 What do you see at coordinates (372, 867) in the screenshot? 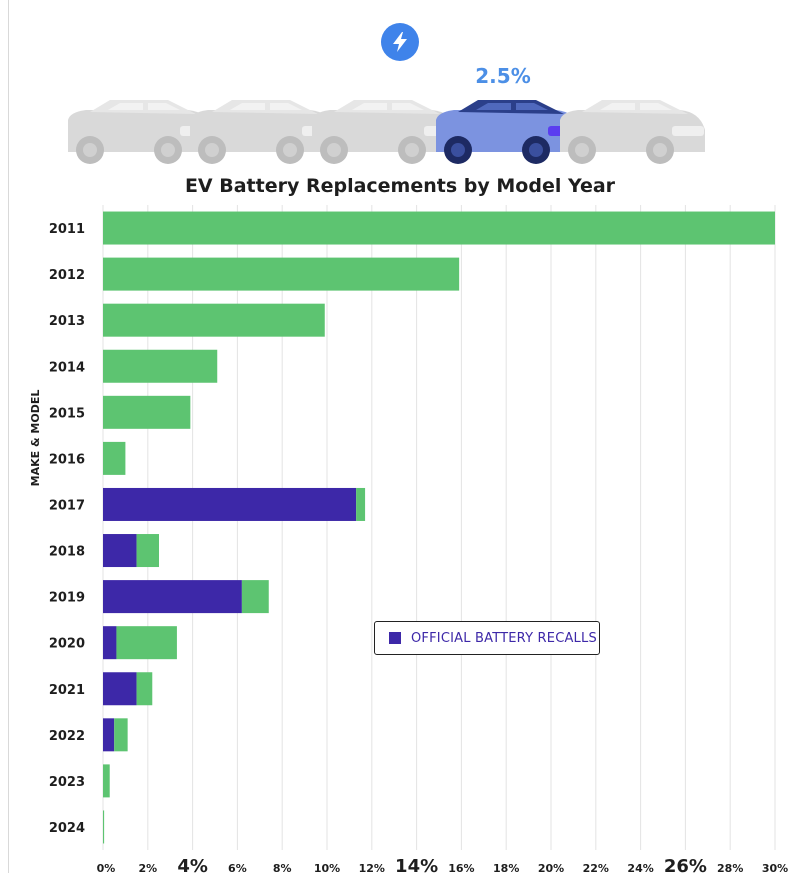
I see `x-tick-label: 12%` at bounding box center [372, 867].